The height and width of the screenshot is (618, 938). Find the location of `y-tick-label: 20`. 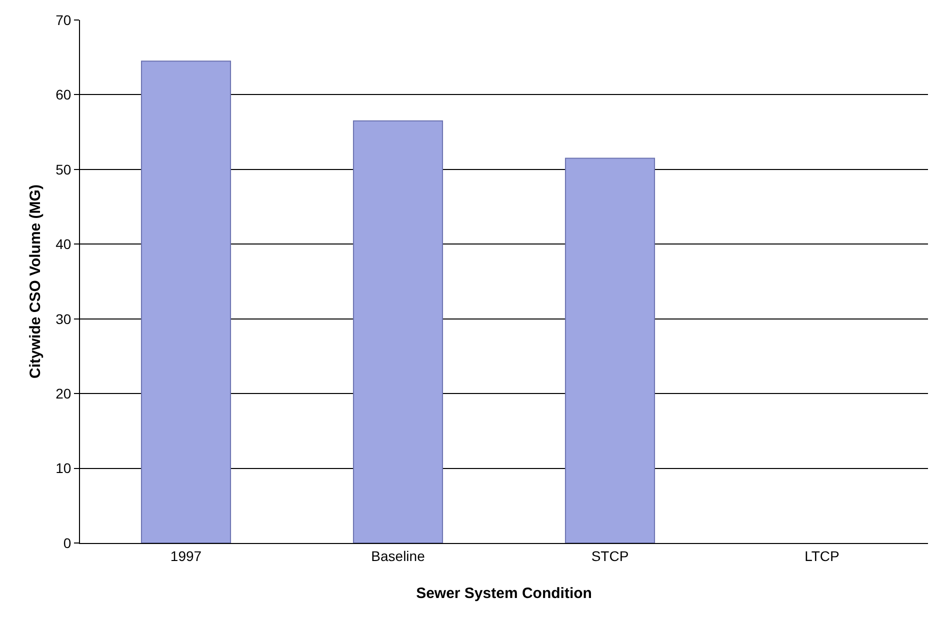

y-tick-label: 20 is located at coordinates (64, 393).